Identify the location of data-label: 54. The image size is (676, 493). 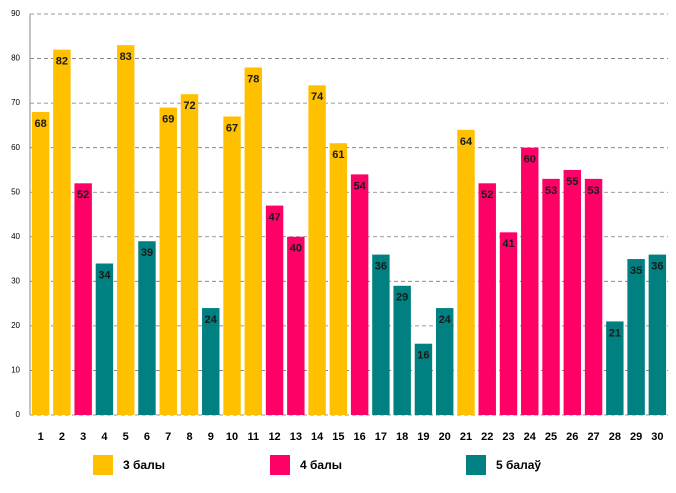
(360, 186).